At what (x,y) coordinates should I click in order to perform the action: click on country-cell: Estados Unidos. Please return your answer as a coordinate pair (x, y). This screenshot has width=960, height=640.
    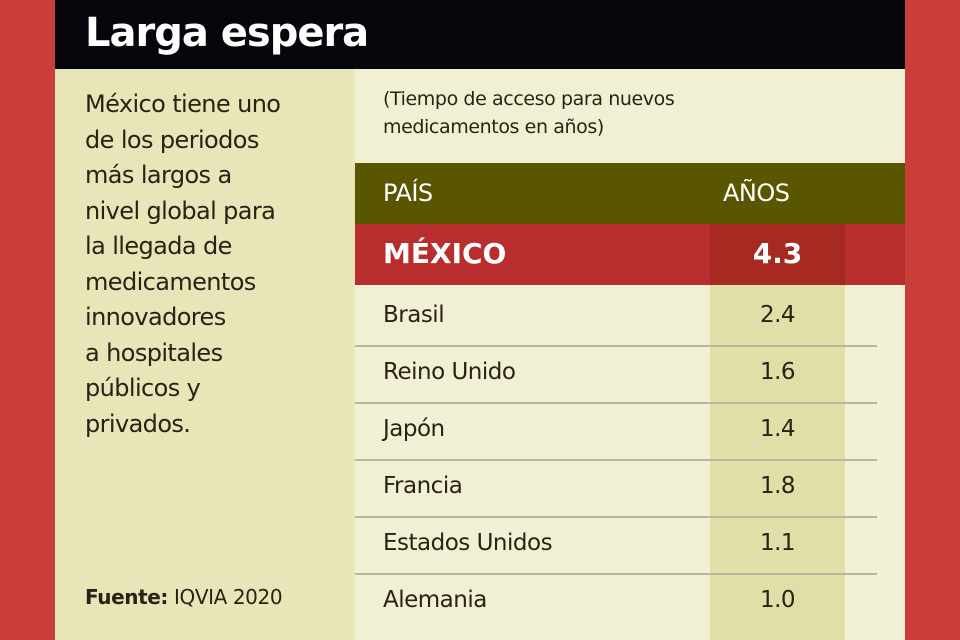
    Looking at the image, I should click on (468, 543).